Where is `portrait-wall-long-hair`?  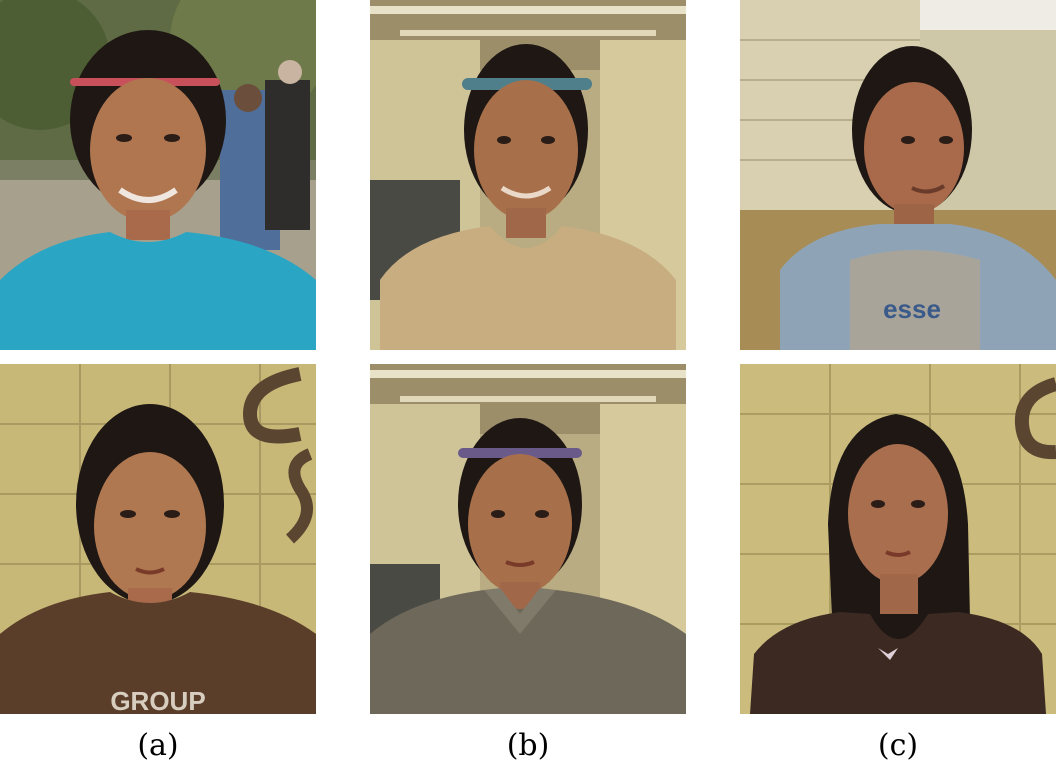
portrait-wall-long-hair is located at coordinates (898, 539).